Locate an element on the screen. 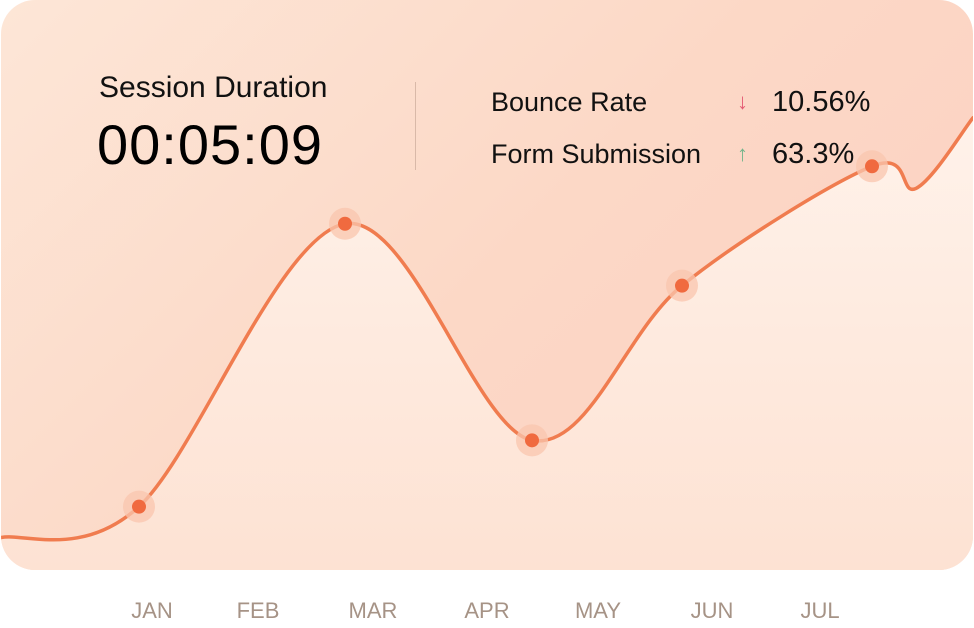 This screenshot has width=974, height=628. bounce-rate-label: Bounce Rate is located at coordinates (569, 102).